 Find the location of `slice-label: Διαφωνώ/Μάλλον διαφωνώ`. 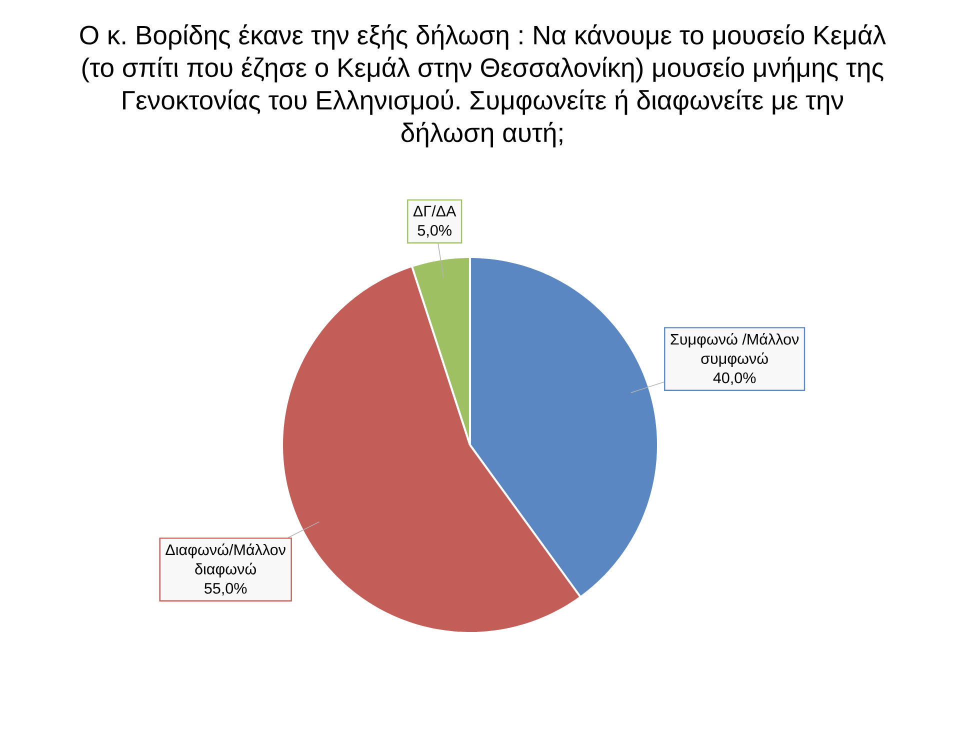

slice-label: Διαφωνώ/Μάλλον διαφωνώ is located at coordinates (226, 561).